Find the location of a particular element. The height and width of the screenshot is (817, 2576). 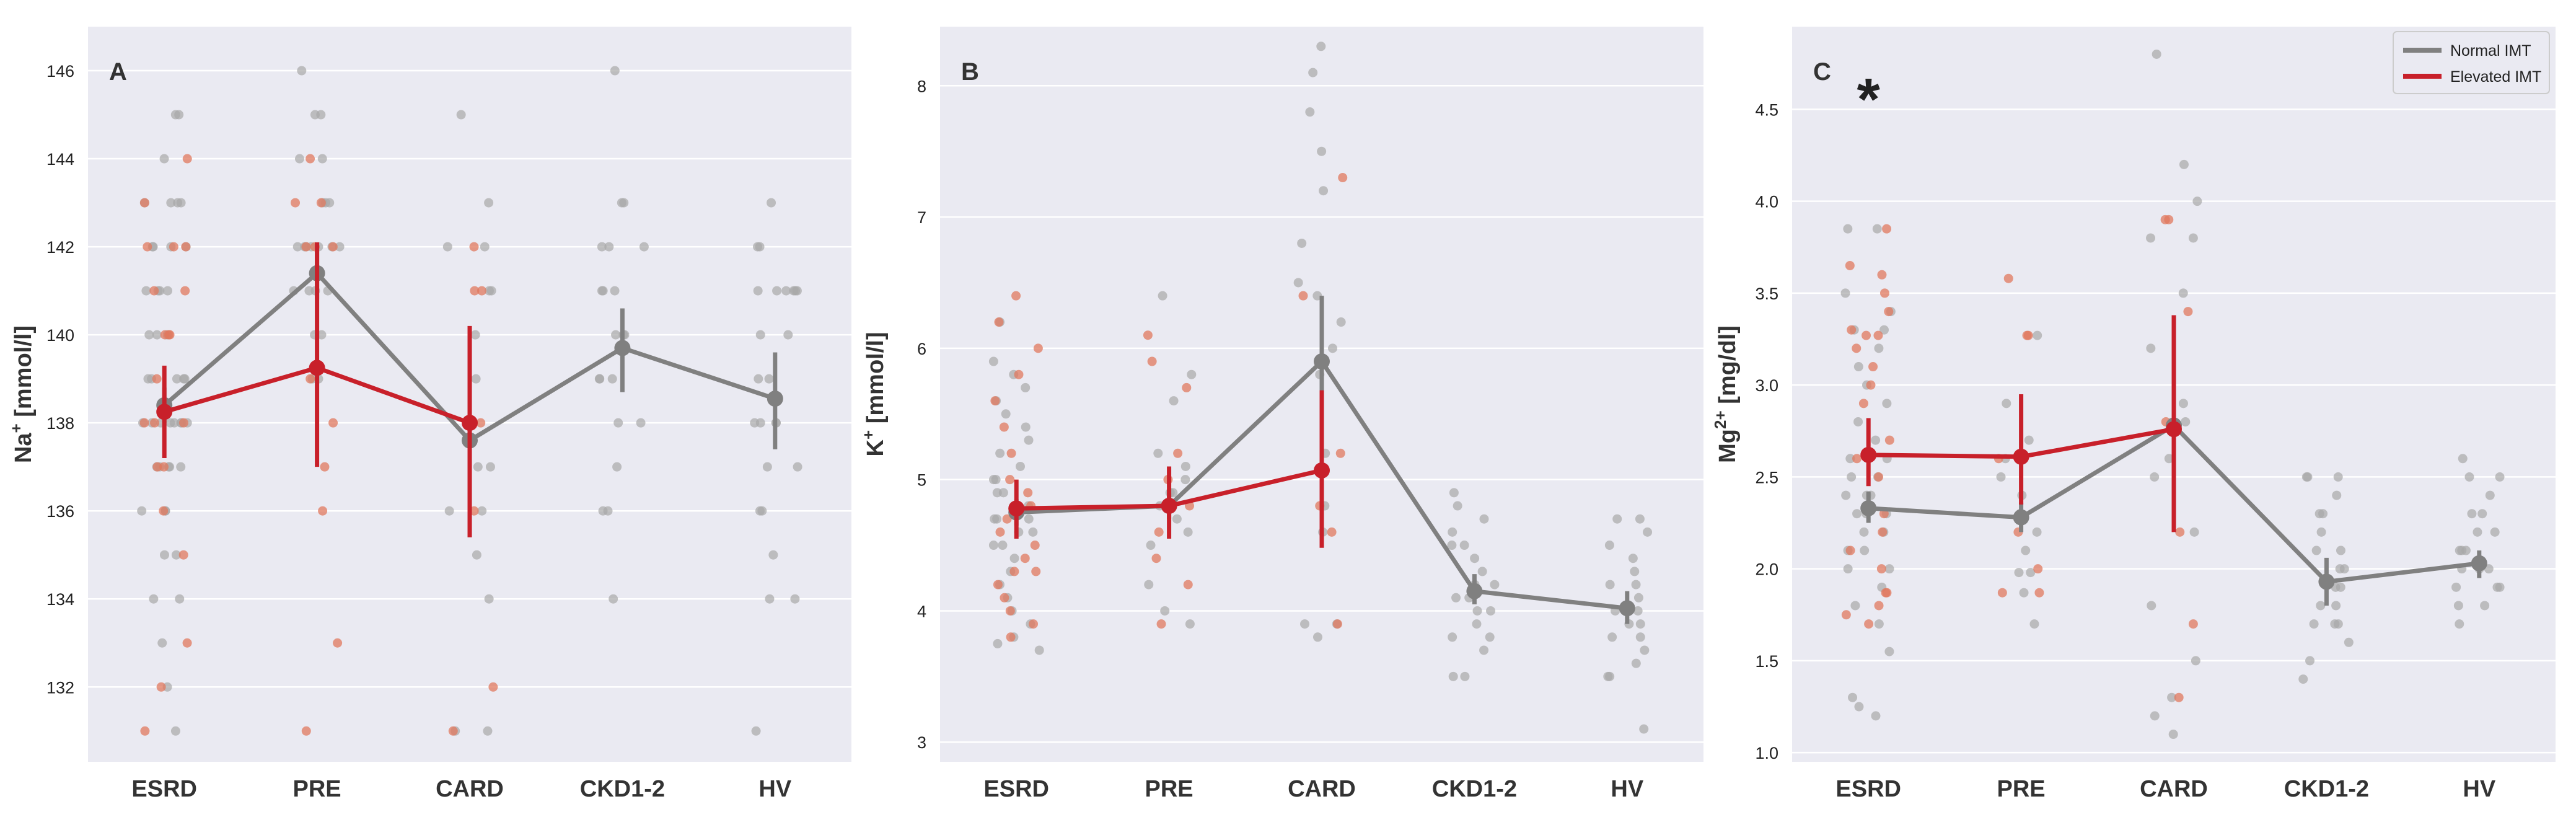

mean-point-elevated is located at coordinates (2021, 456).